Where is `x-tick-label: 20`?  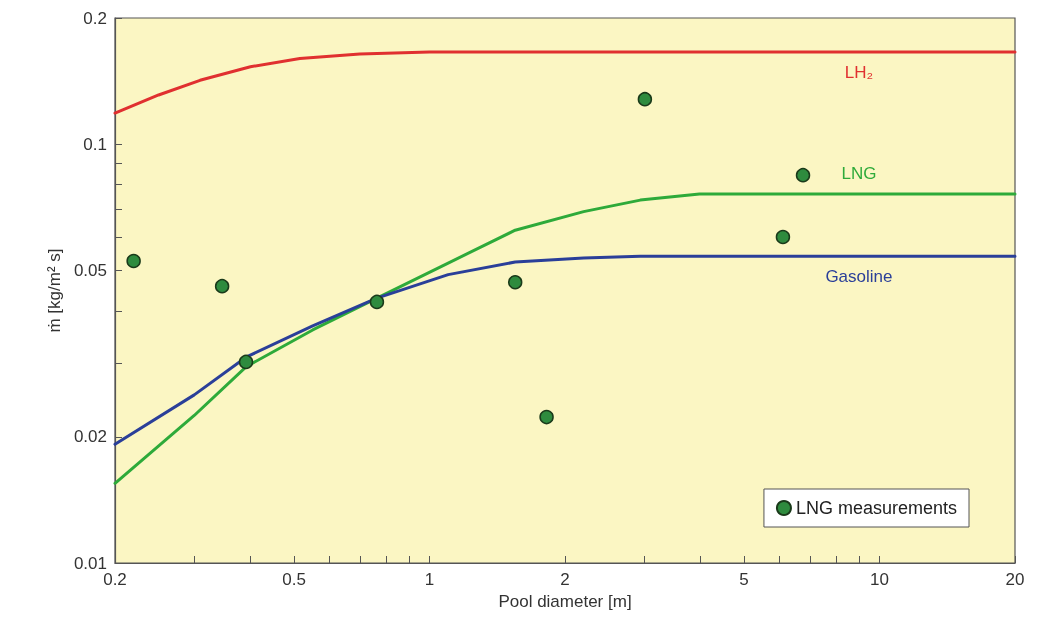
x-tick-label: 20 is located at coordinates (1015, 579).